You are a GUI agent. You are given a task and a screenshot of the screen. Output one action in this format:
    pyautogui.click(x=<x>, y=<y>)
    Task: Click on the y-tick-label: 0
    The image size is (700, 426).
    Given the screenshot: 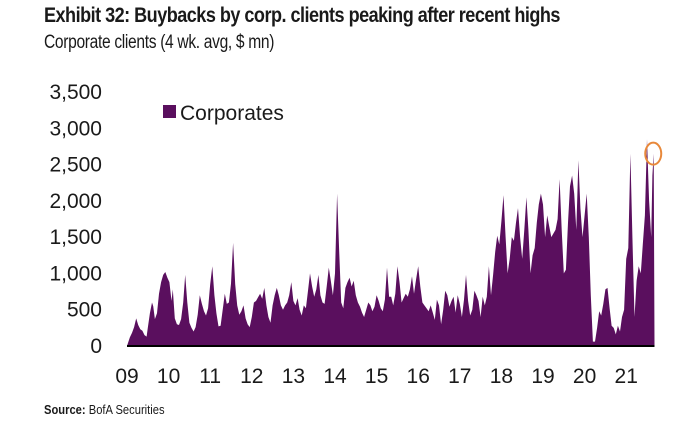 What is the action you would take?
    pyautogui.click(x=96, y=346)
    